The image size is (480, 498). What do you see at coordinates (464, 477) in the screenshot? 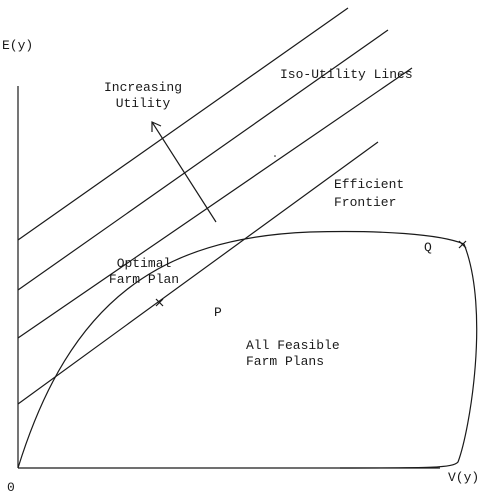
I see `x-axis-label: V(y)` at bounding box center [464, 477].